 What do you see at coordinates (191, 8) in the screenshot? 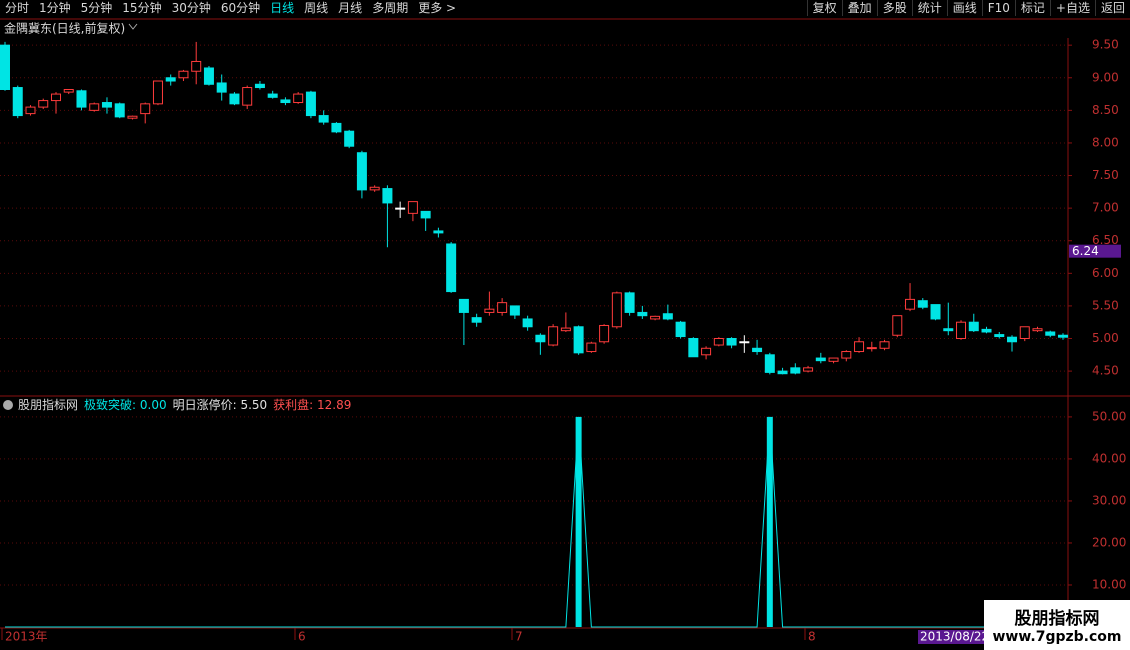
I see `period-tab: 30分钟` at bounding box center [191, 8].